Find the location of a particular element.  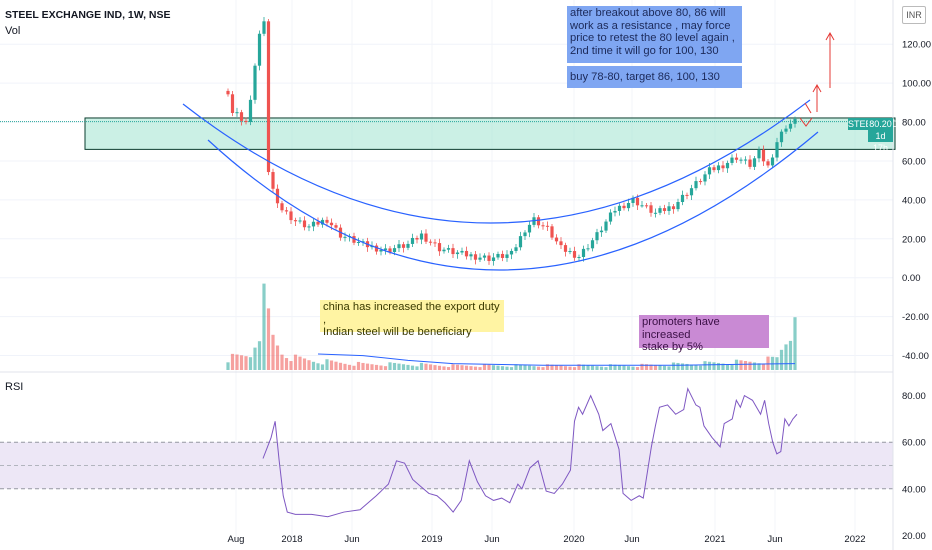

rsi-axis: 80.00 60.00 40.00 20.00 is located at coordinates (914, 466).